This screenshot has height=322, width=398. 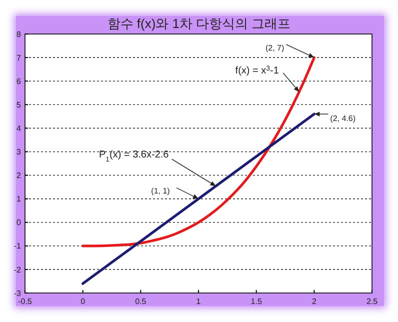 I want to click on y-tick-label: 3, so click(x=19, y=152).